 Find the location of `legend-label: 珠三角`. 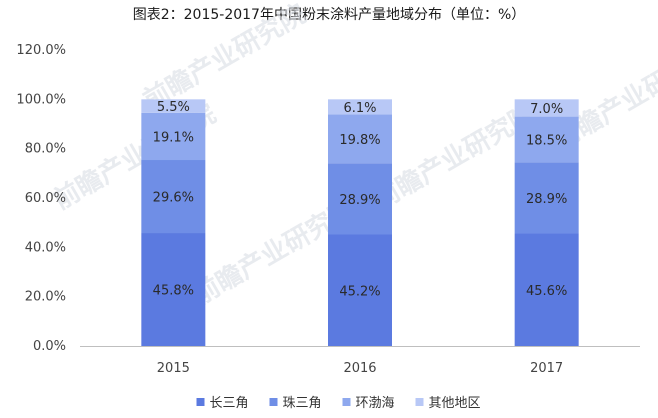

legend-label: 珠三角 is located at coordinates (302, 403).